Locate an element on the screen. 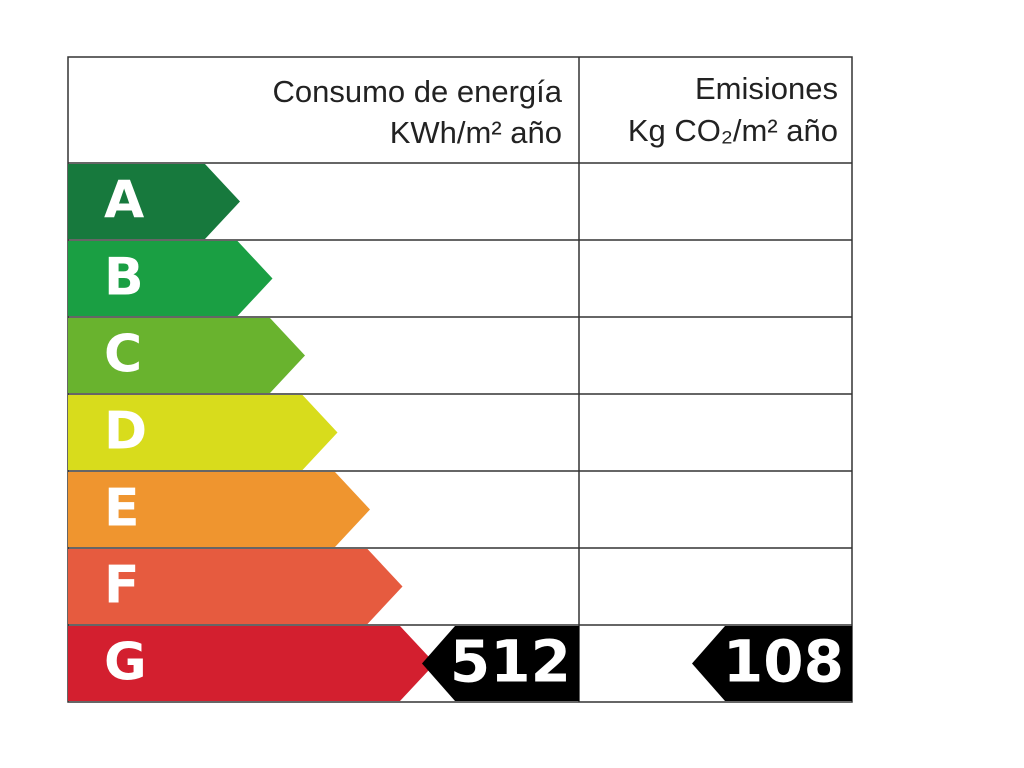  rating-letter: F is located at coordinates (122, 586).